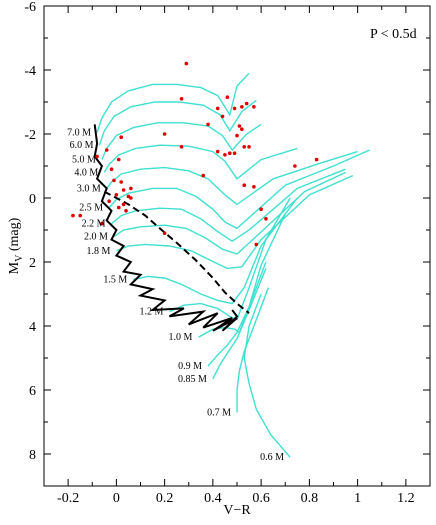 Image resolution: width=436 pixels, height=525 pixels. Describe the element at coordinates (406, 498) in the screenshot. I see `x-tick-label: 1.2` at that location.